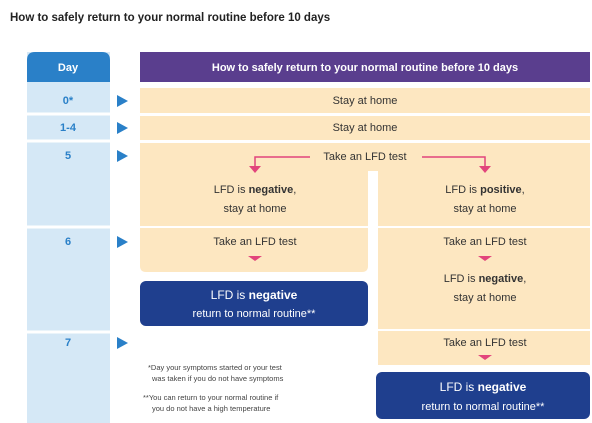  What do you see at coordinates (484, 190) in the screenshot?
I see `result: LFD is positive,` at bounding box center [484, 190].